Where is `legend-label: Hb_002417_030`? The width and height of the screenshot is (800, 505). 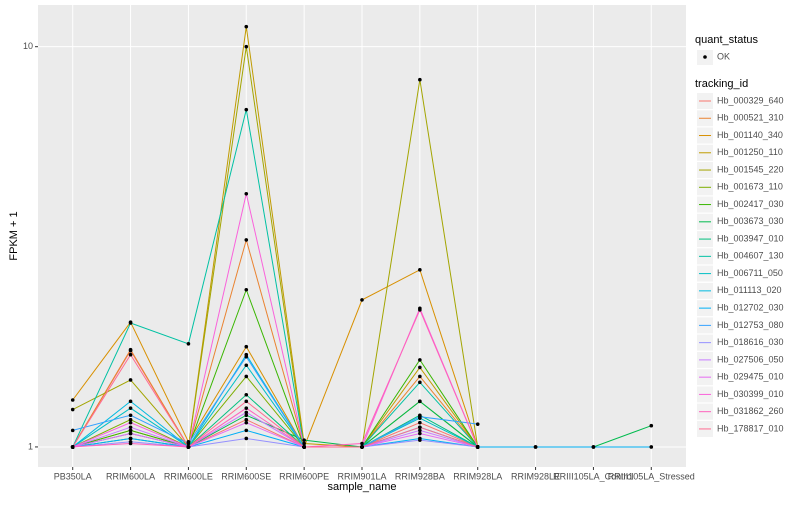 legend-label: Hb_002417_030 is located at coordinates (750, 204).